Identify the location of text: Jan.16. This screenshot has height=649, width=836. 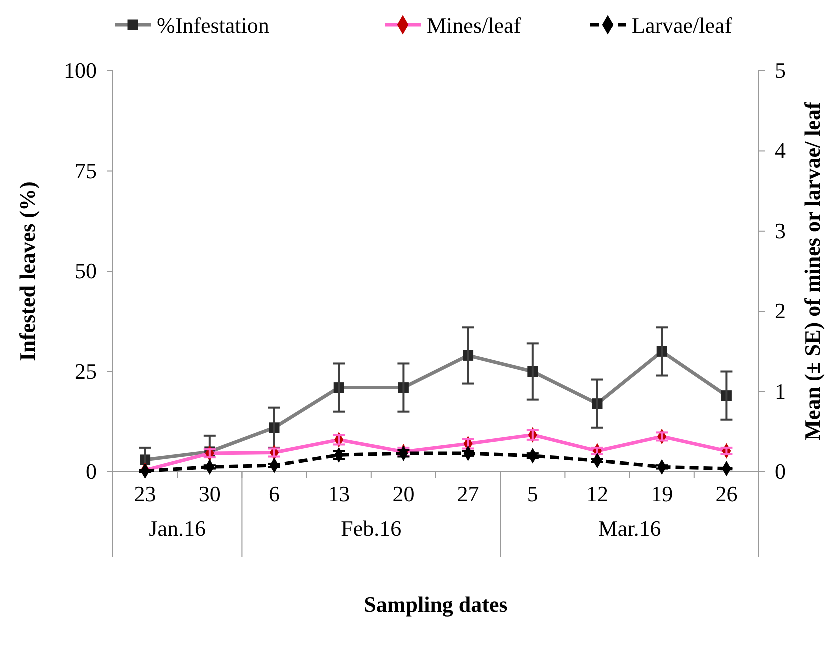
(177, 528).